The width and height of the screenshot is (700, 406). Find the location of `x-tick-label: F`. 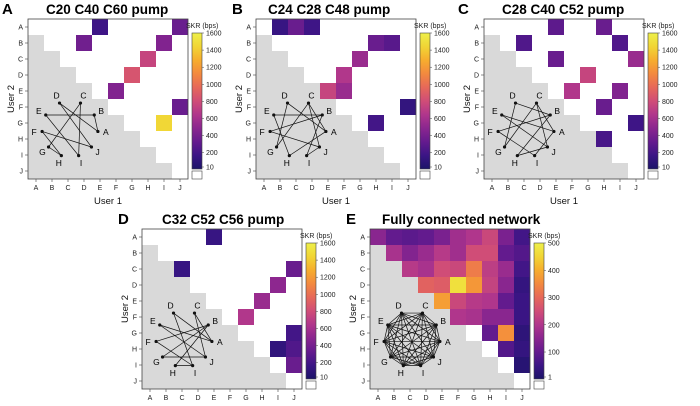

x-tick-label: F is located at coordinates (116, 188).